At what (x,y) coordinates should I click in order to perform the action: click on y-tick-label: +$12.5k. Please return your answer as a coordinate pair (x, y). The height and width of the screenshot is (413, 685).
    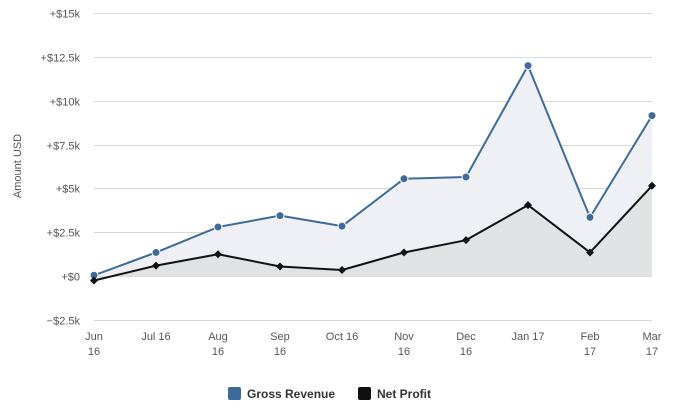
    Looking at the image, I should click on (61, 59).